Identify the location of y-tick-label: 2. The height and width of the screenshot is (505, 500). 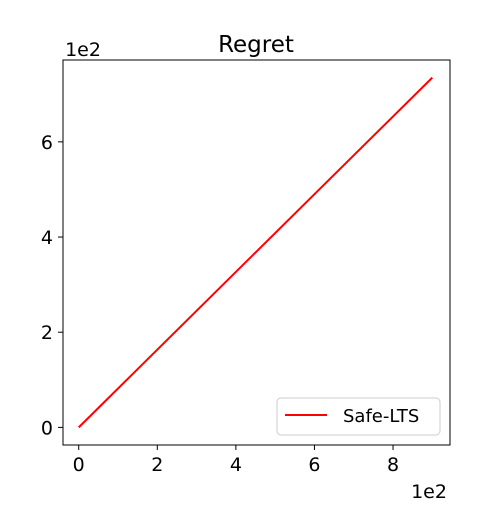
(47, 333).